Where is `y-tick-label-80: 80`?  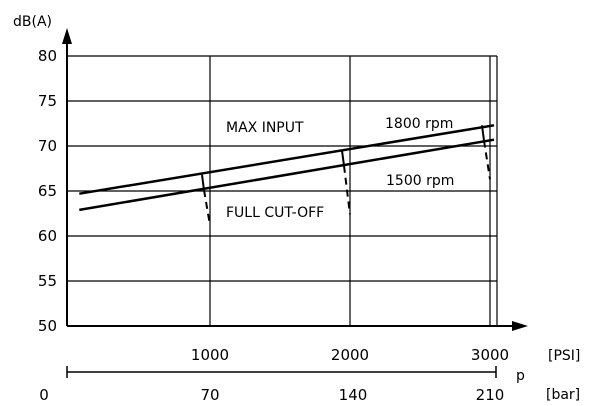 y-tick-label-80: 80 is located at coordinates (47, 56).